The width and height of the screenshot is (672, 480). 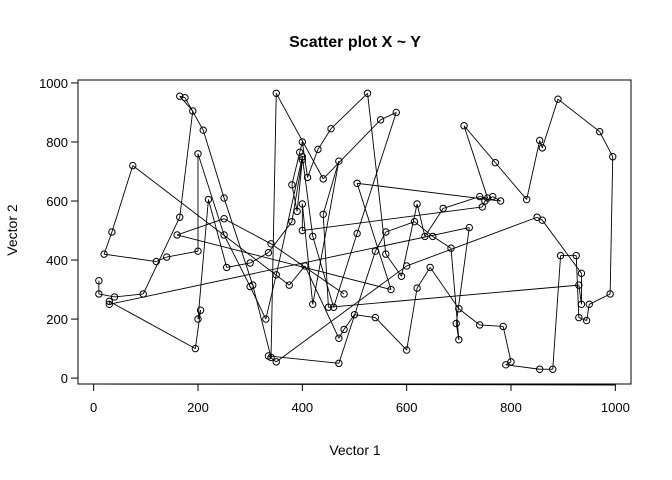 What do you see at coordinates (53, 83) in the screenshot?
I see `y-tick-label: 1000` at bounding box center [53, 83].